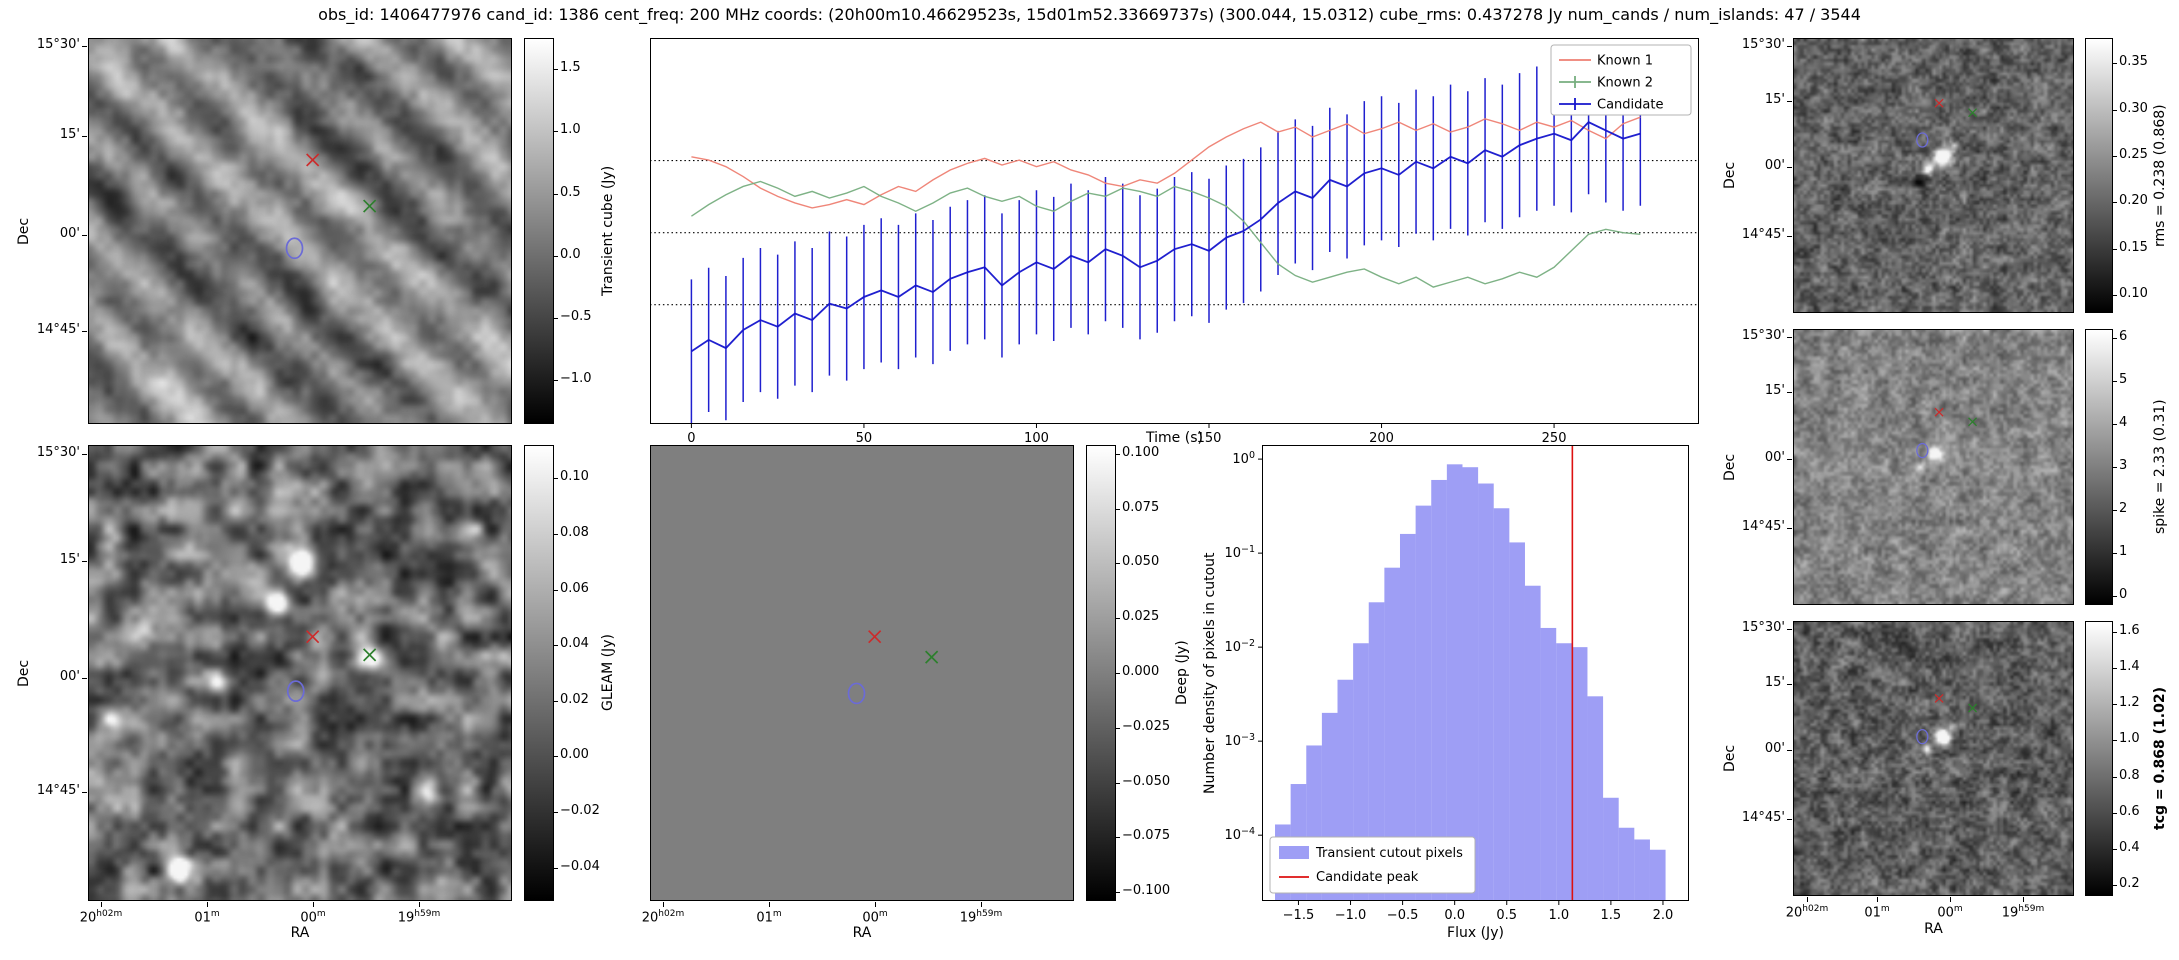 This screenshot has height=960, width=2179. Describe the element at coordinates (1877, 912) in the screenshot. I see `ra-tick-label: 01m` at that location.